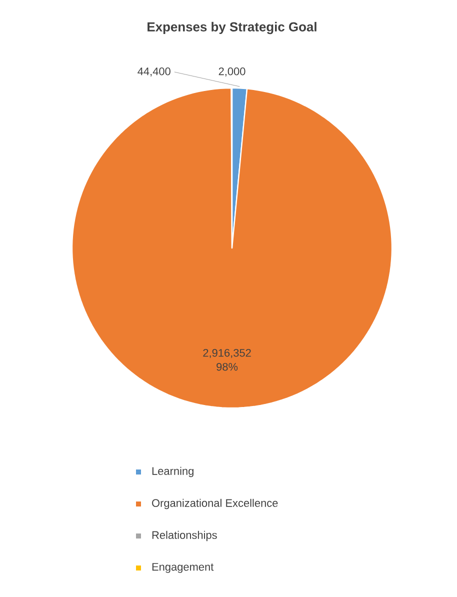 The width and height of the screenshot is (457, 597). Describe the element at coordinates (227, 353) in the screenshot. I see `data-label: 2,916,352` at that location.